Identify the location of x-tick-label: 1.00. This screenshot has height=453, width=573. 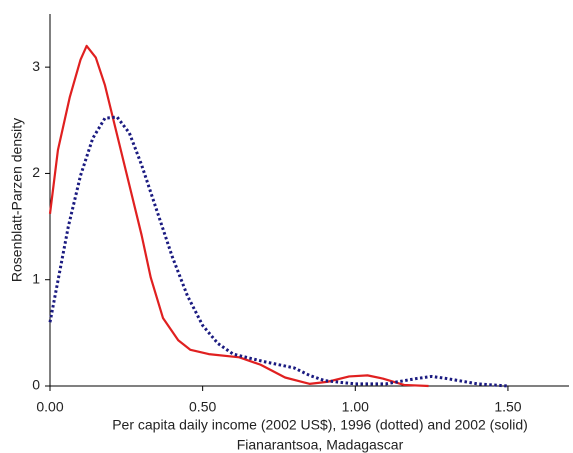
(355, 407).